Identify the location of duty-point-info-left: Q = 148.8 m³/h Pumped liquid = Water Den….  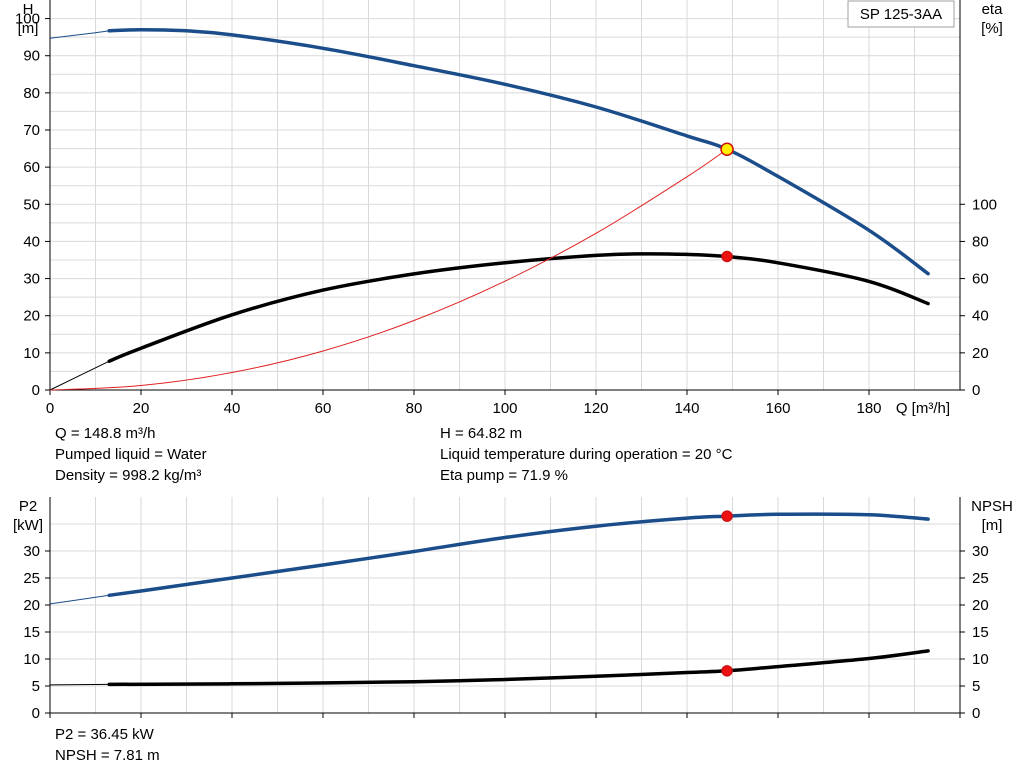
(131, 454).